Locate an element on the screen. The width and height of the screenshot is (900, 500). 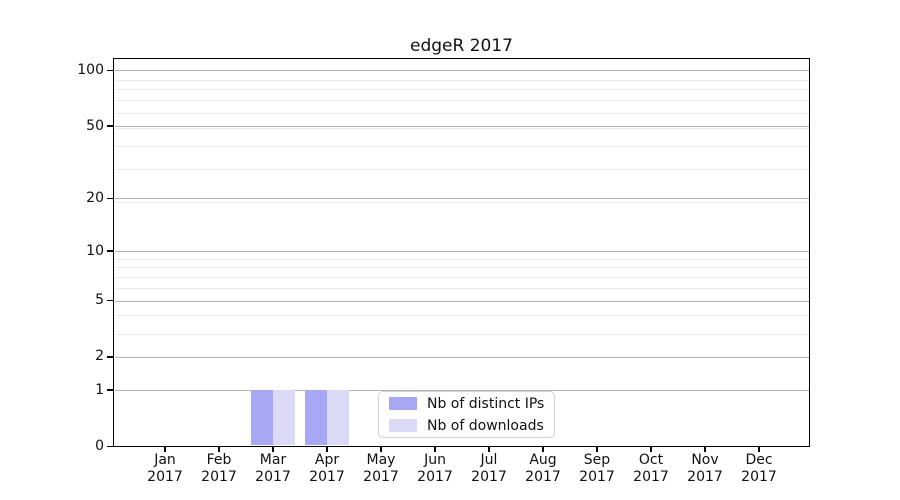
bar-downloads-apr is located at coordinates (338, 418).